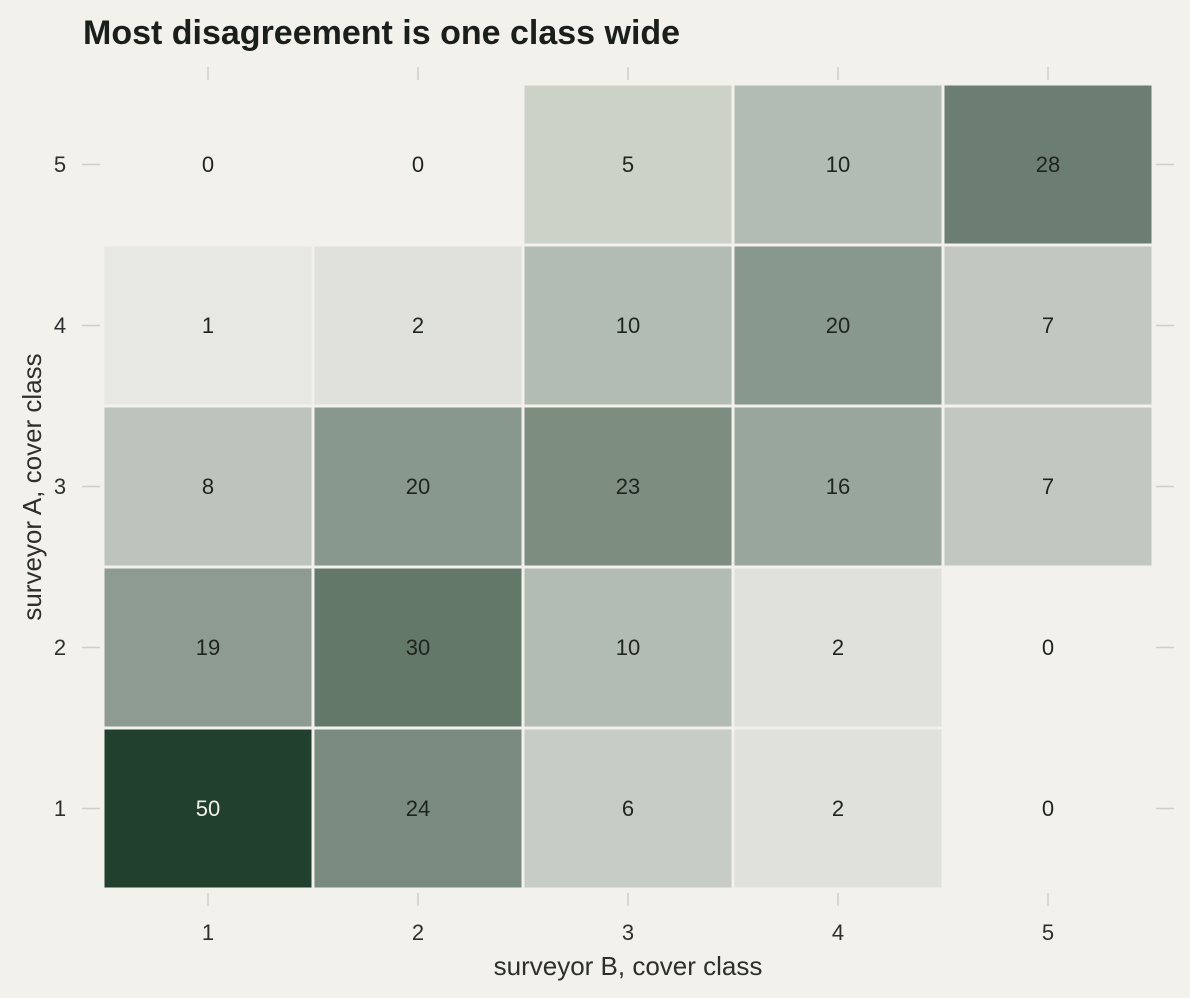 Image resolution: width=1190 pixels, height=998 pixels. What do you see at coordinates (628, 966) in the screenshot?
I see `x-axis-label: surveyor B, cover class` at bounding box center [628, 966].